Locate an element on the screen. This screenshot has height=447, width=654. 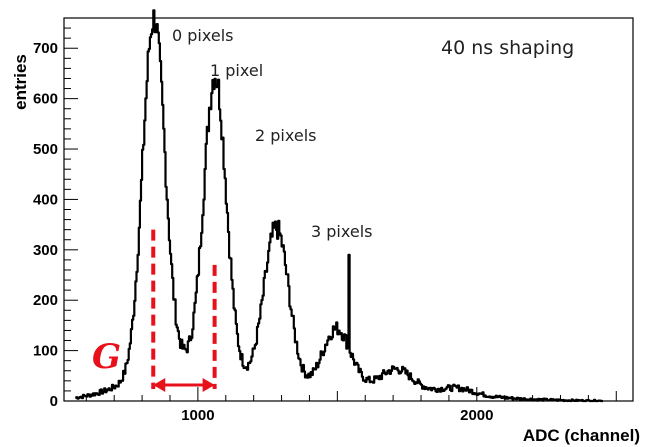
shaping-annotation: 40 ns shaping is located at coordinates (507, 48).